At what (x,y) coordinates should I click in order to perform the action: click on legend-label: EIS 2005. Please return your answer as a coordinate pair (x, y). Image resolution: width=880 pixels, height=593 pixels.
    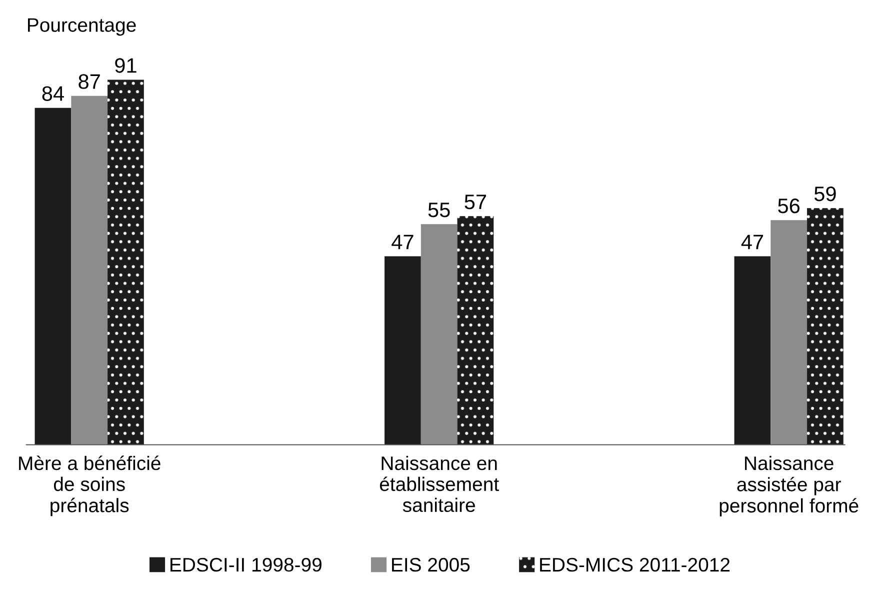
    Looking at the image, I should click on (431, 565).